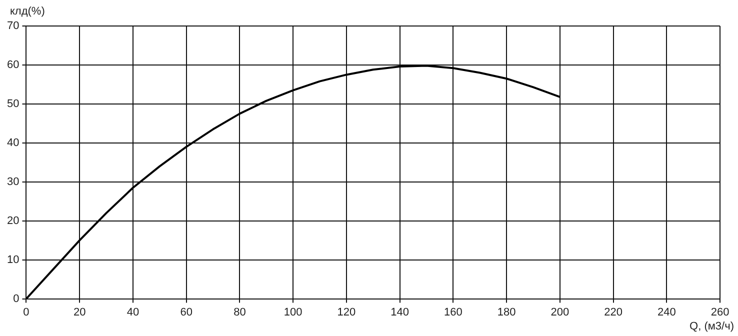 The height and width of the screenshot is (336, 738). Describe the element at coordinates (13, 26) in the screenshot. I see `y-tick-label: 70` at that location.